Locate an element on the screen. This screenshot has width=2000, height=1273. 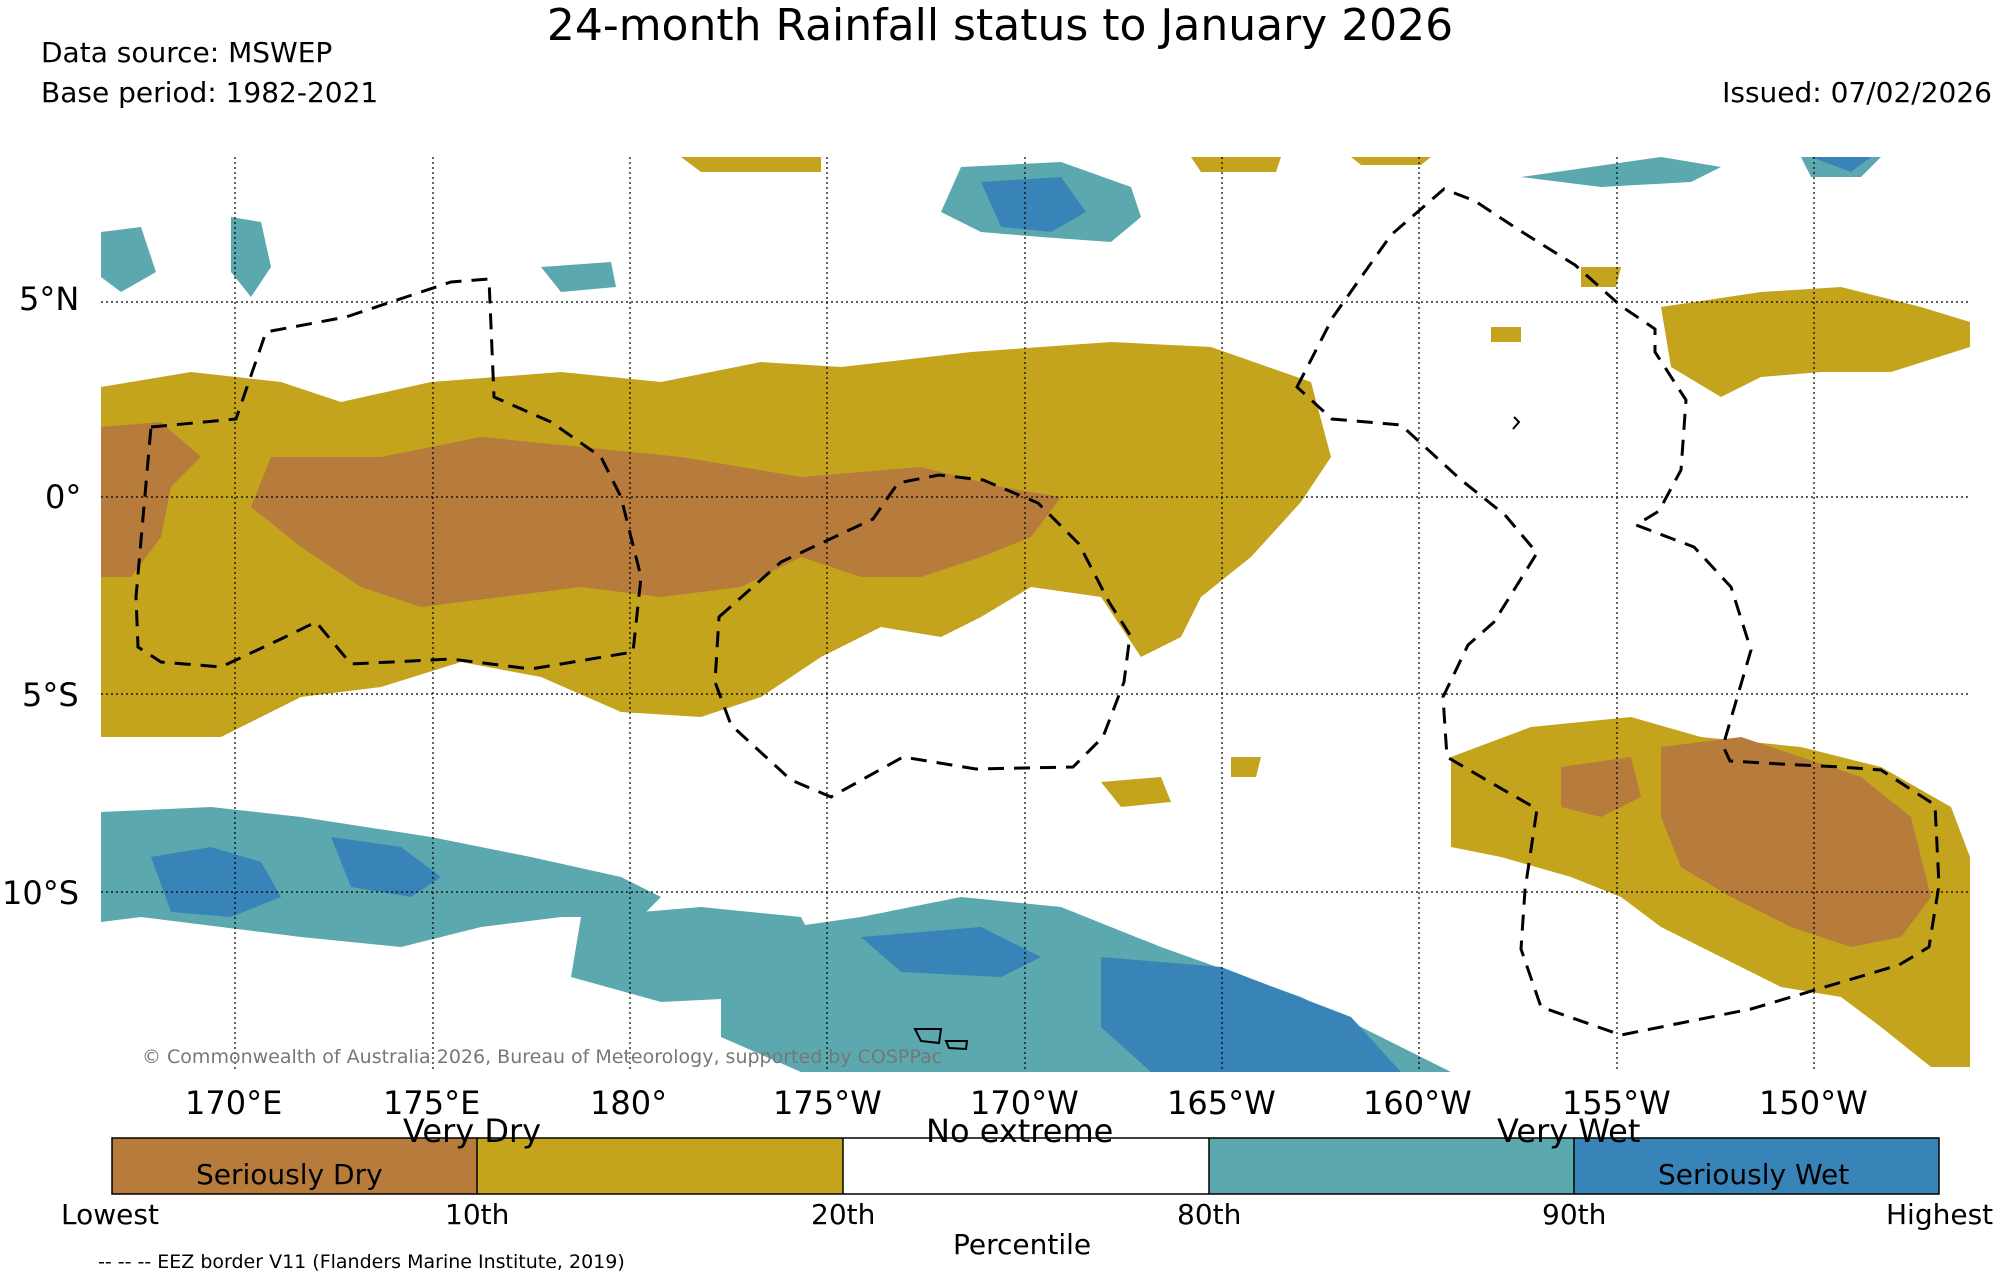
lon-label: 165°W is located at coordinates (1221, 1103).